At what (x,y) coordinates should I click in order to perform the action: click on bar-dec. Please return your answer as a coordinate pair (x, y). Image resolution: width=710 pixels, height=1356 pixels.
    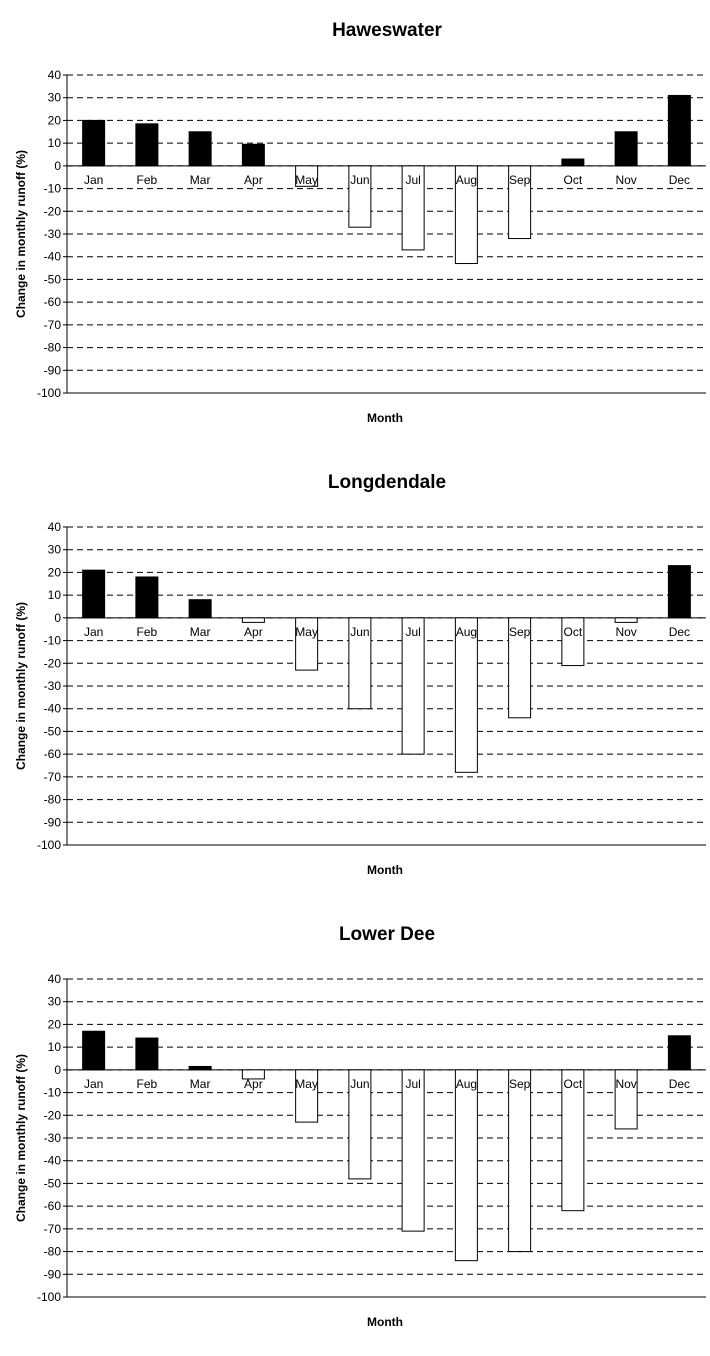
    Looking at the image, I should click on (679, 1053).